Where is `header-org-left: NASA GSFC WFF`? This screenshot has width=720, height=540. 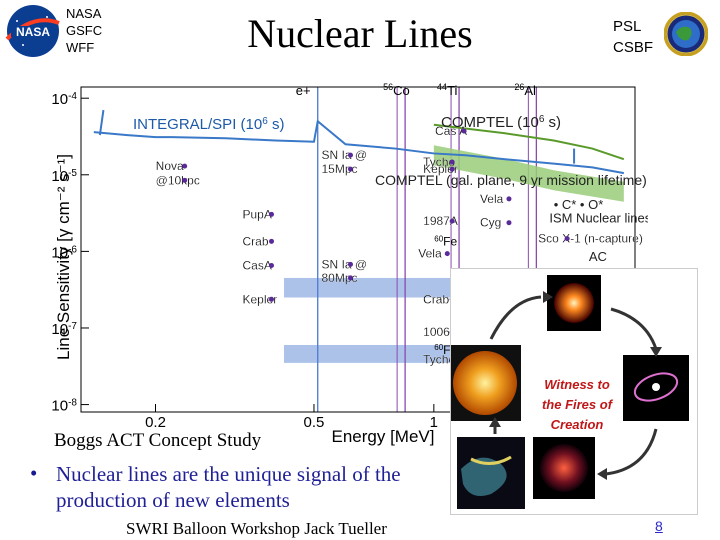 header-org-left: NASA GSFC WFF is located at coordinates (84, 30).